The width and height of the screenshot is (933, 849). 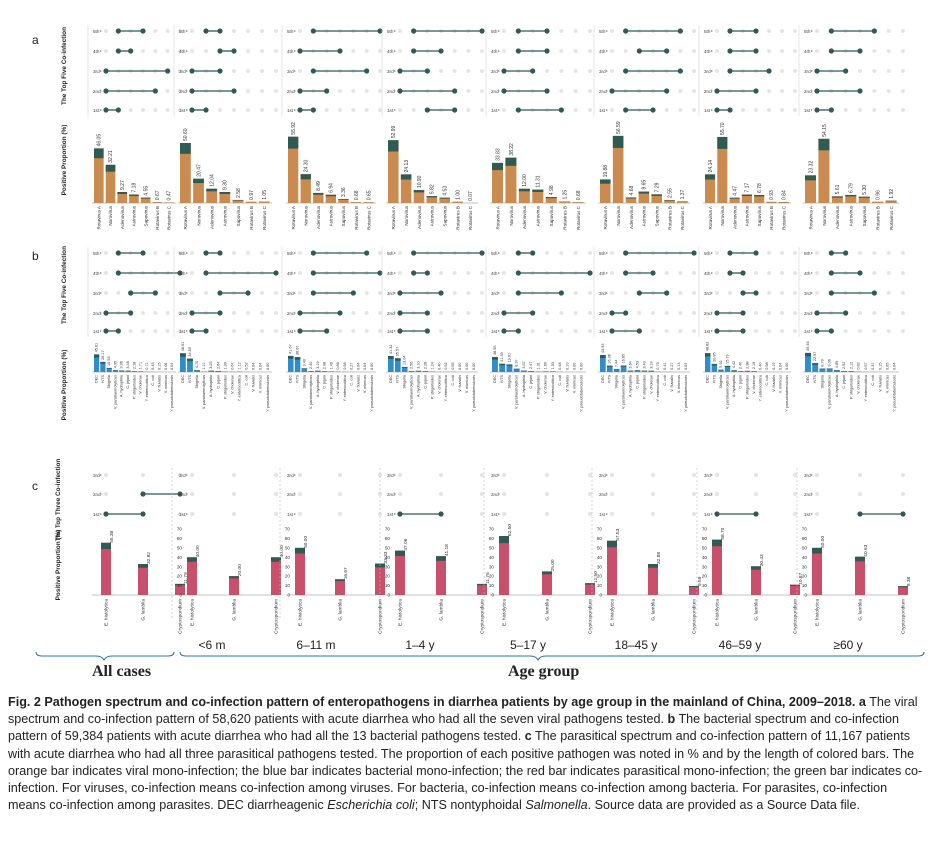 What do you see at coordinates (325, 365) in the screenshot?
I see `data-label: 2.08` at bounding box center [325, 365].